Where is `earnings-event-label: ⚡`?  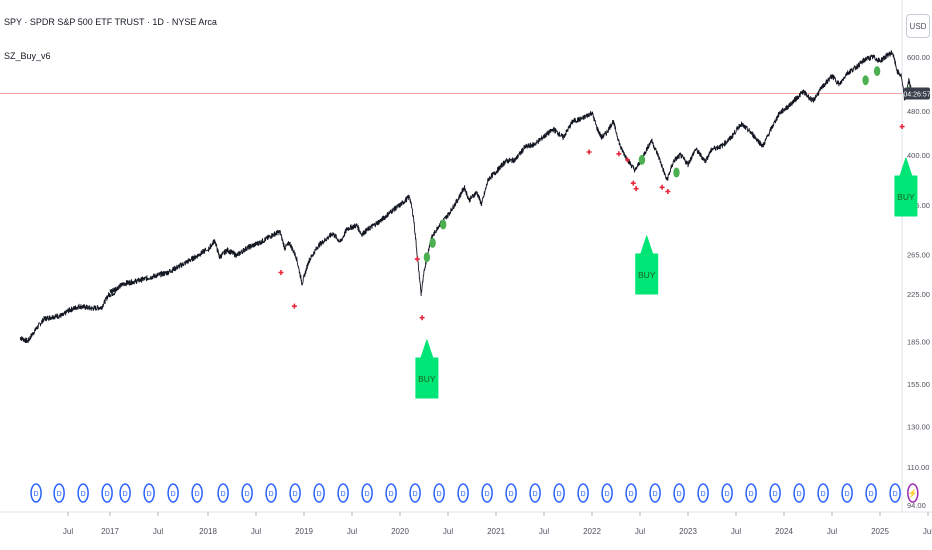
earnings-event-label: ⚡ is located at coordinates (913, 493).